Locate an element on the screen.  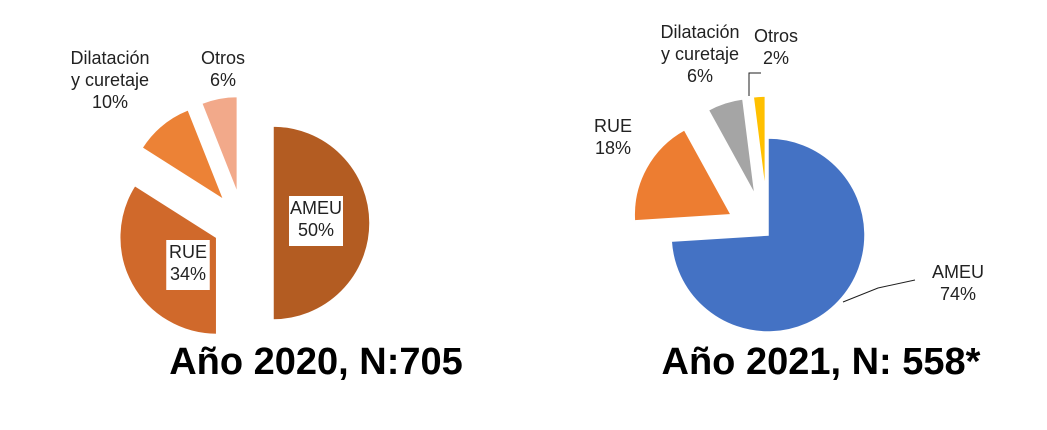
slice-value-label: 18% is located at coordinates (613, 148).